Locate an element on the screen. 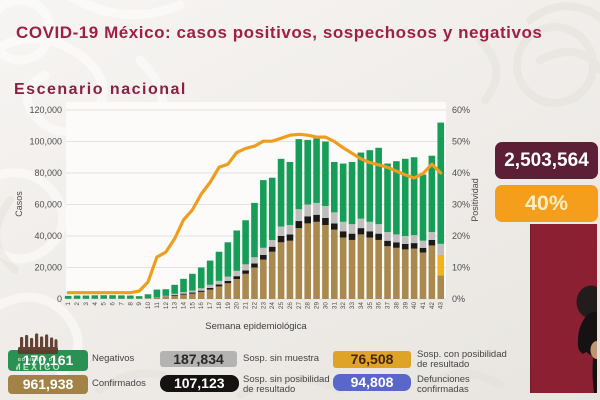 Image resolution: width=600 pixels, height=400 pixels. svg-text: 33 is located at coordinates (352, 306).